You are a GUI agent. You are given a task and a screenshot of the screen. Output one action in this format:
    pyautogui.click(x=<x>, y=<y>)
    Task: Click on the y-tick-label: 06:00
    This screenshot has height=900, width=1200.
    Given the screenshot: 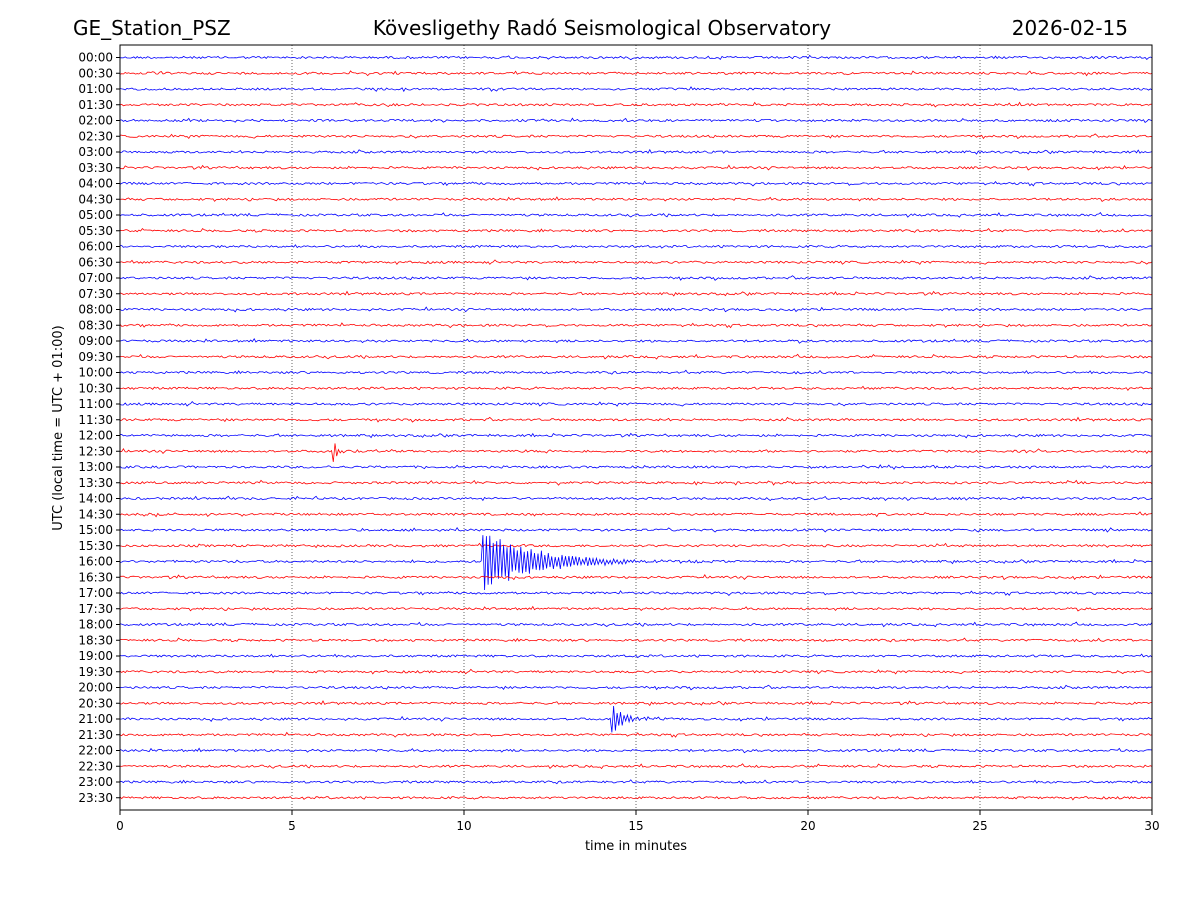 What is the action you would take?
    pyautogui.click(x=95, y=247)
    